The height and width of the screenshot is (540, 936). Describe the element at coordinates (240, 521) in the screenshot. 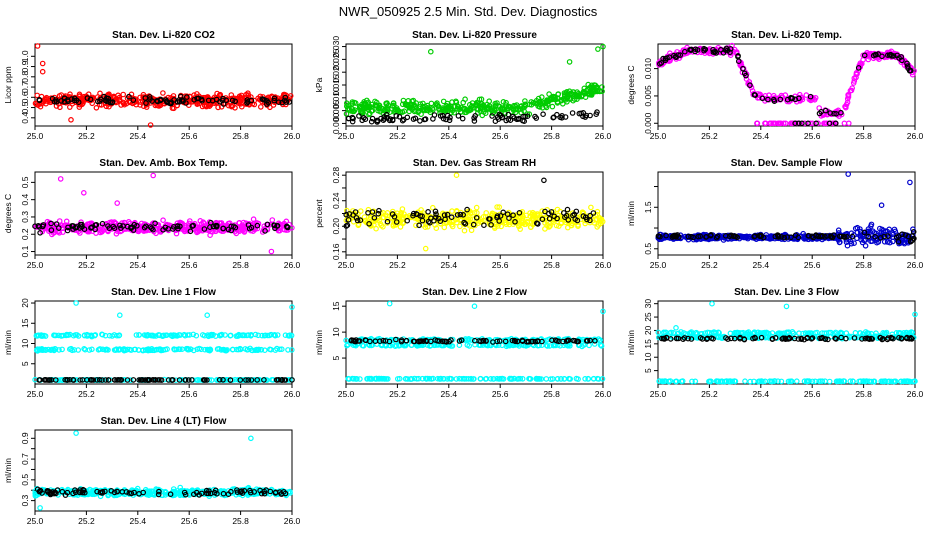

I see `x-tick-label: 25.8` at that location.